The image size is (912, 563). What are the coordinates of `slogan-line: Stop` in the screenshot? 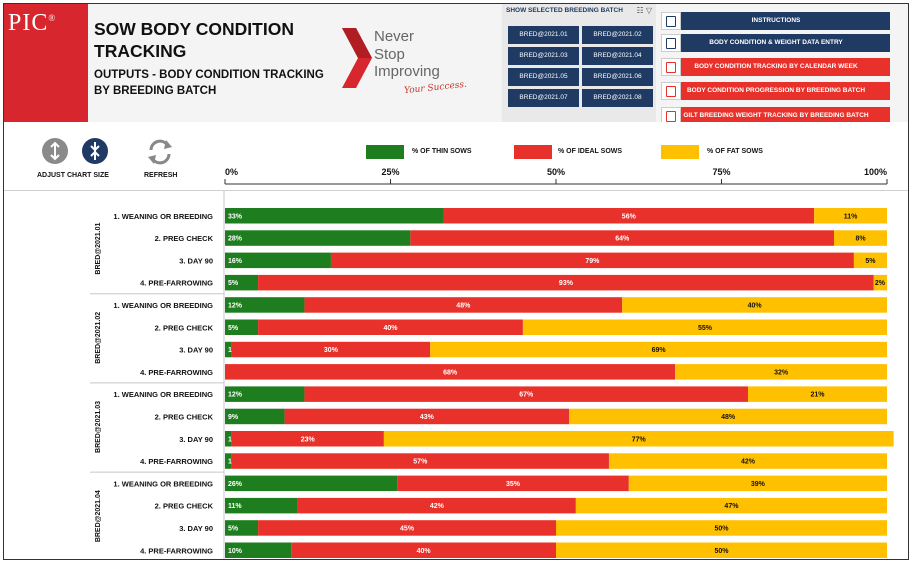 It's located at (389, 54).